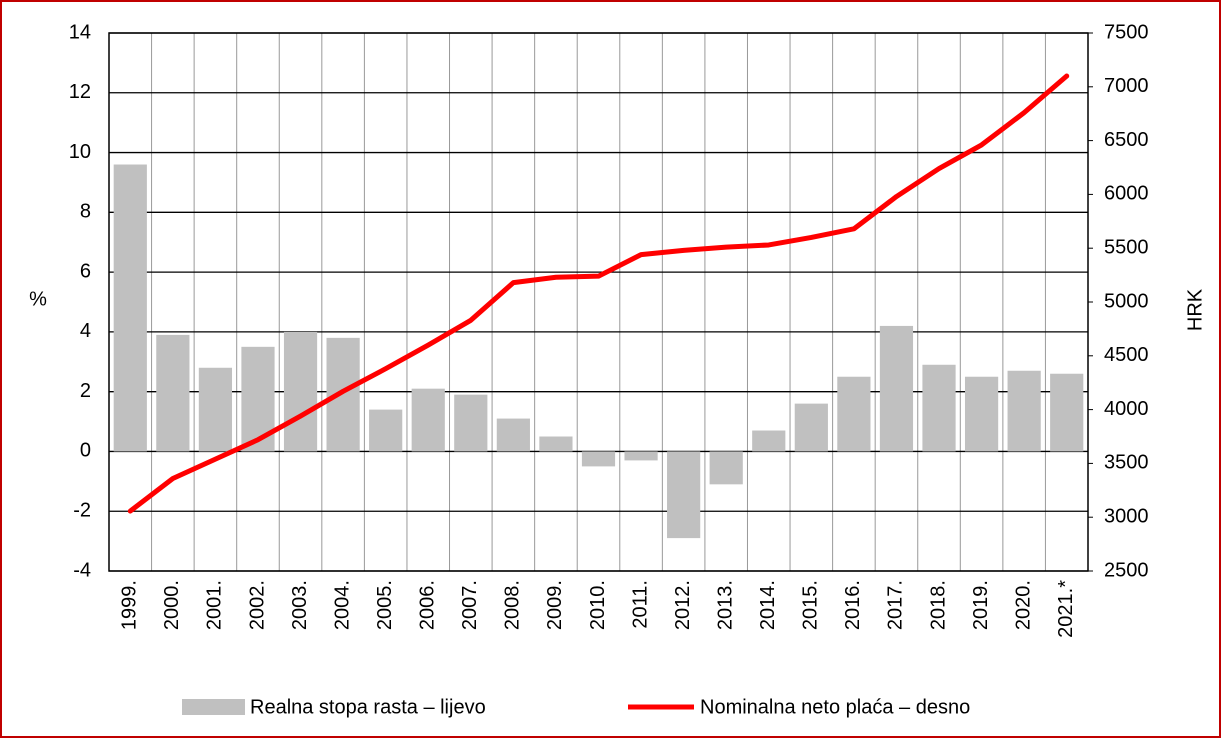 The image size is (1221, 738). I want to click on y-tick-label: 8, so click(85, 212).